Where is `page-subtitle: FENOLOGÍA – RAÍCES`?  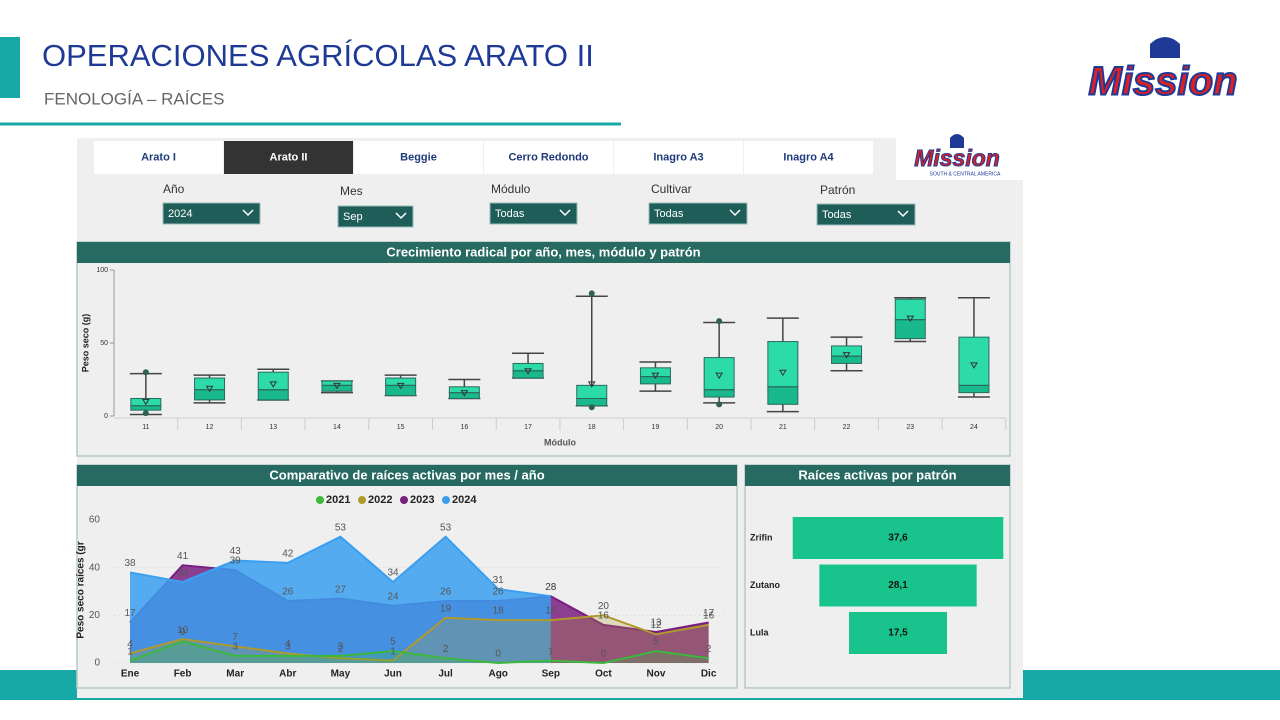
page-subtitle: FENOLOGÍA – RAÍCES is located at coordinates (134, 98).